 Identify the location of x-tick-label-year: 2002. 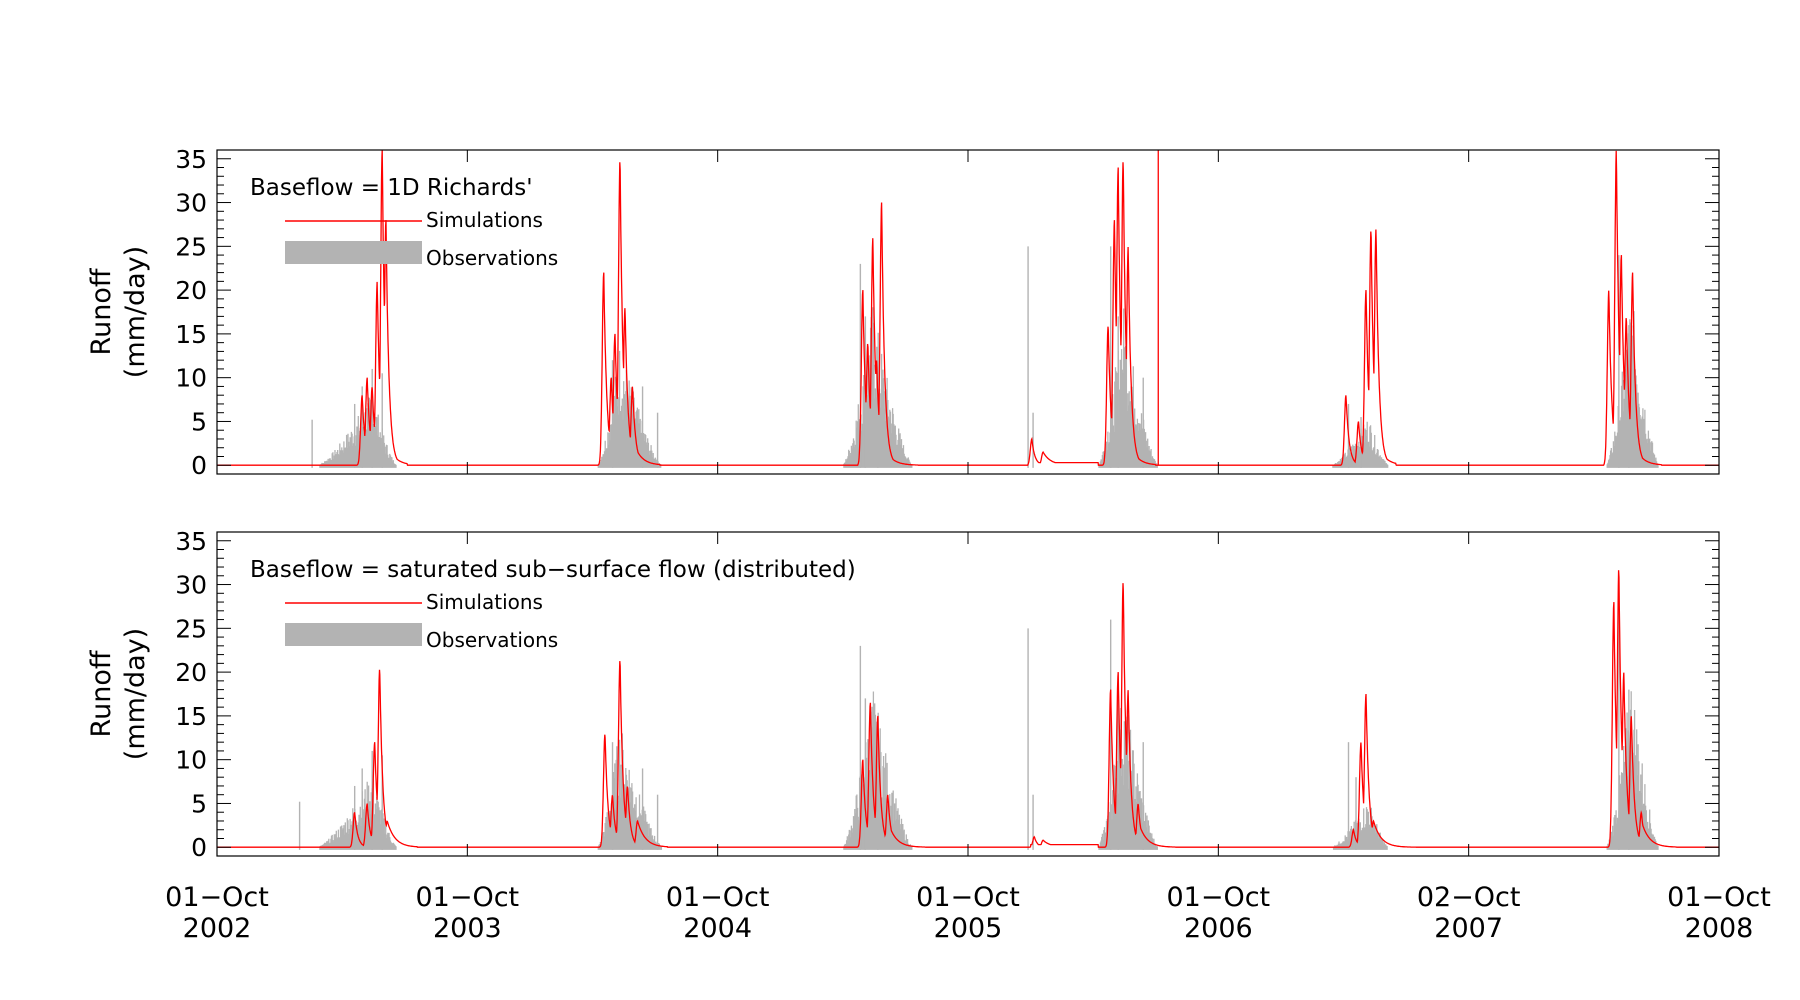
(217, 928).